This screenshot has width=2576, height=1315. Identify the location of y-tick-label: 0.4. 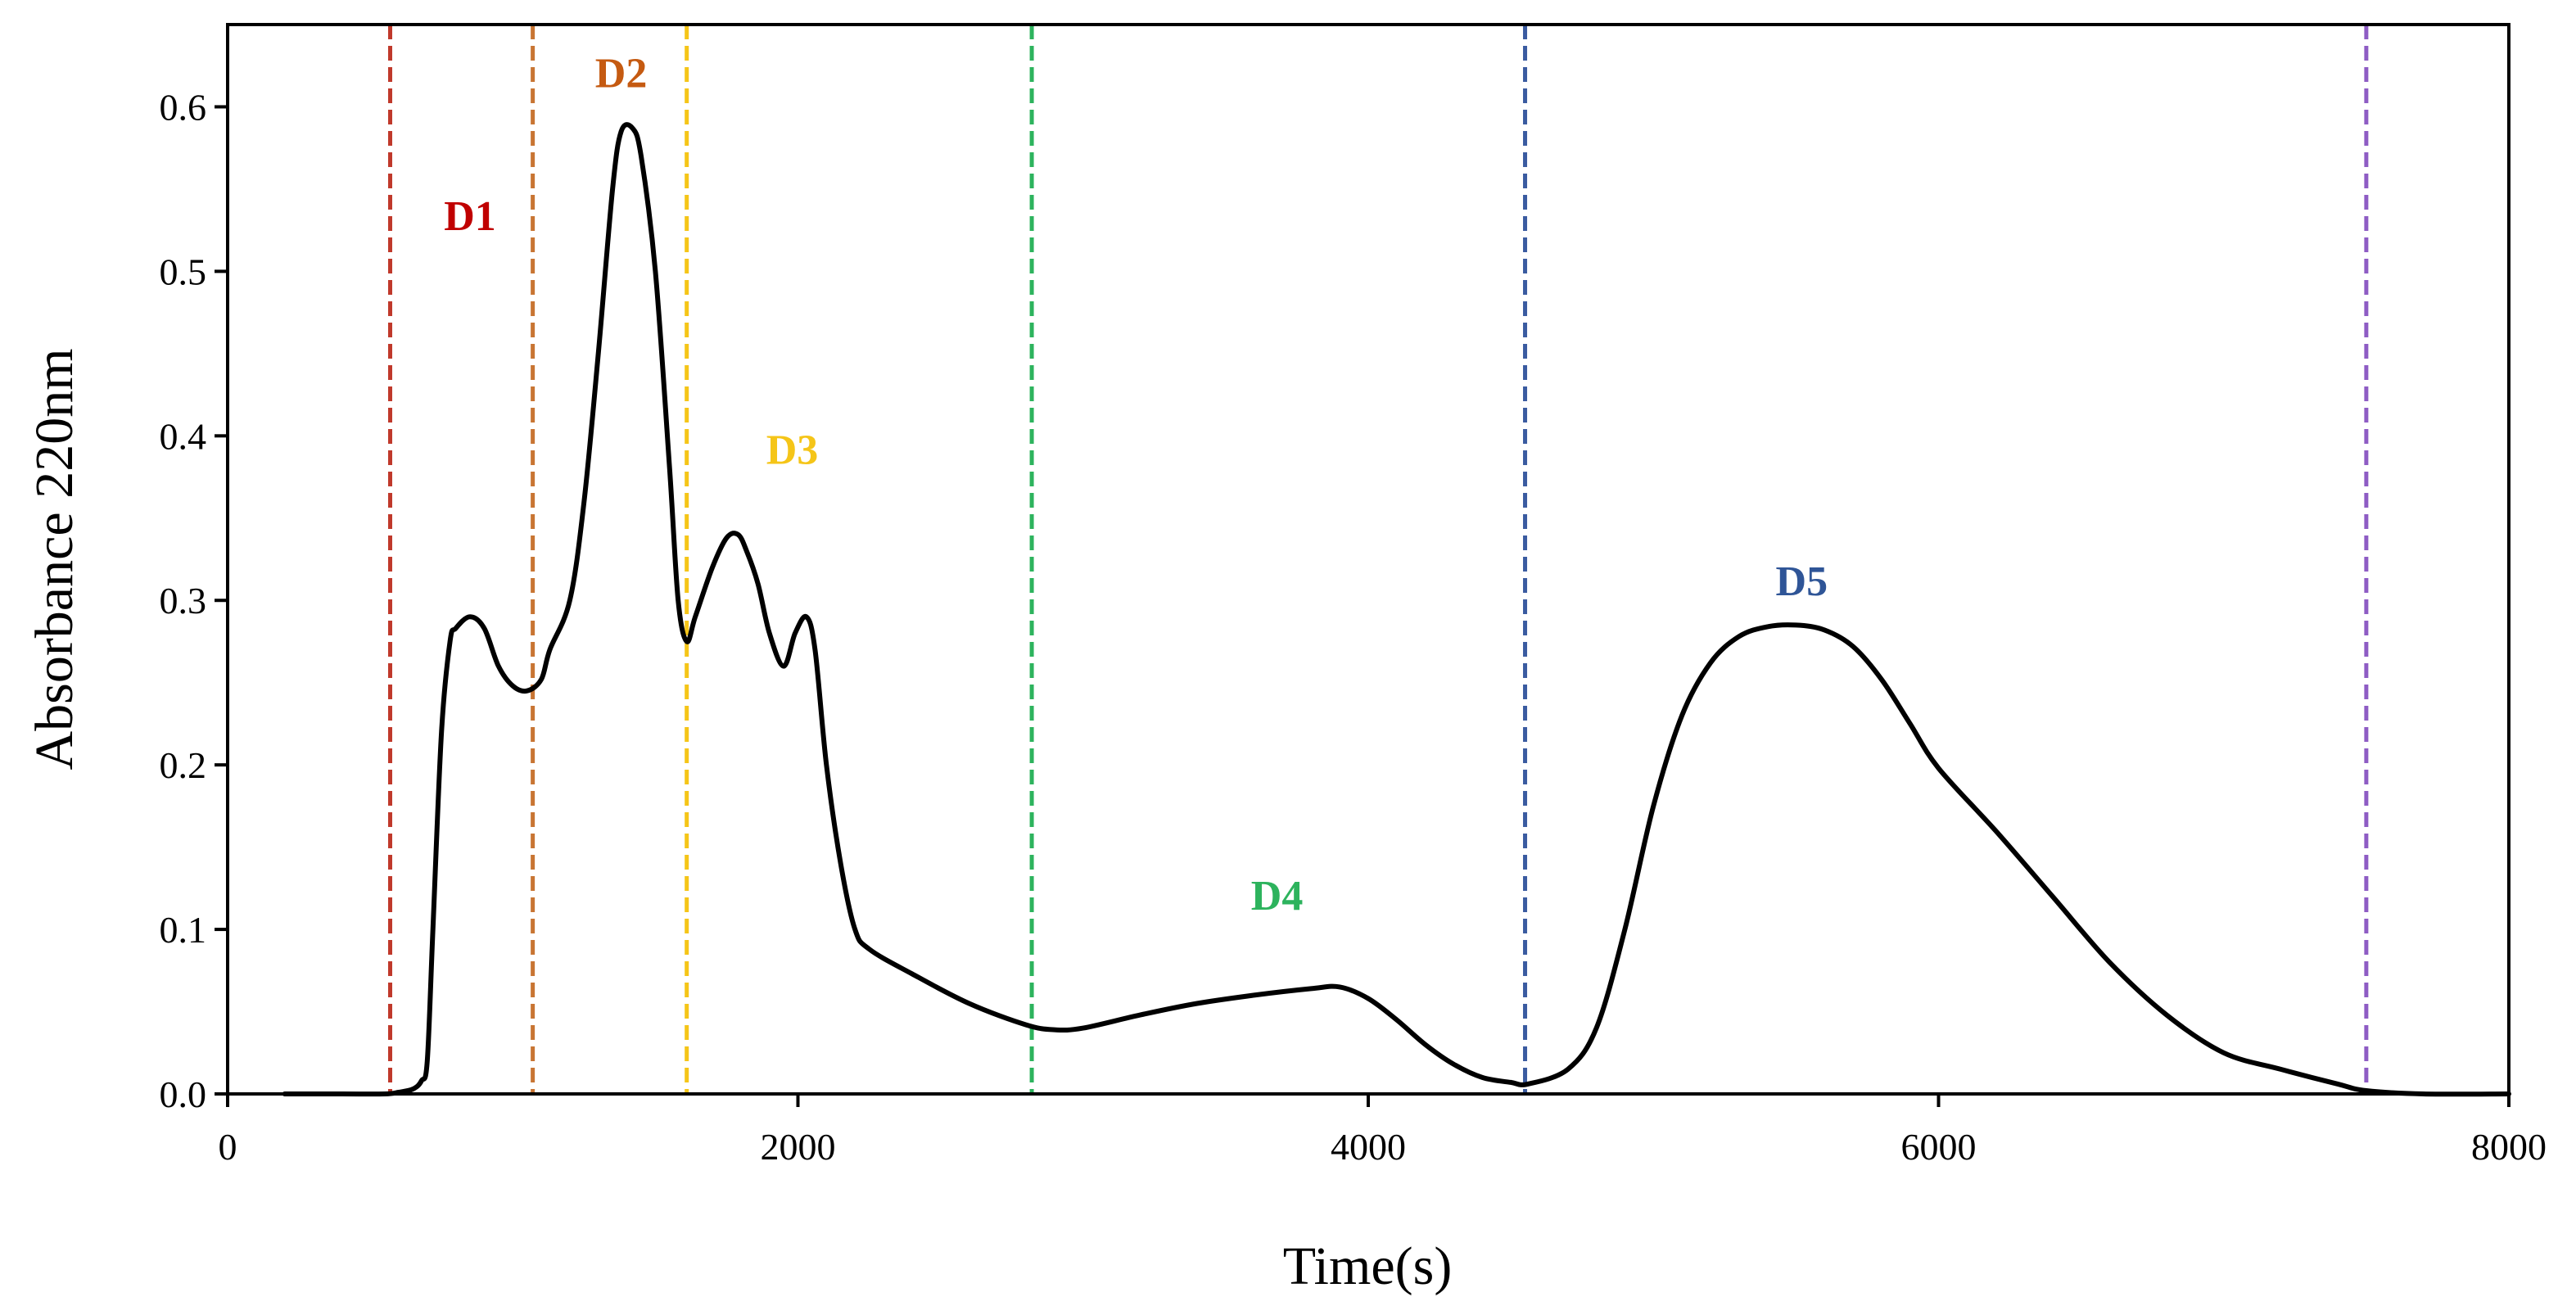
(183, 436).